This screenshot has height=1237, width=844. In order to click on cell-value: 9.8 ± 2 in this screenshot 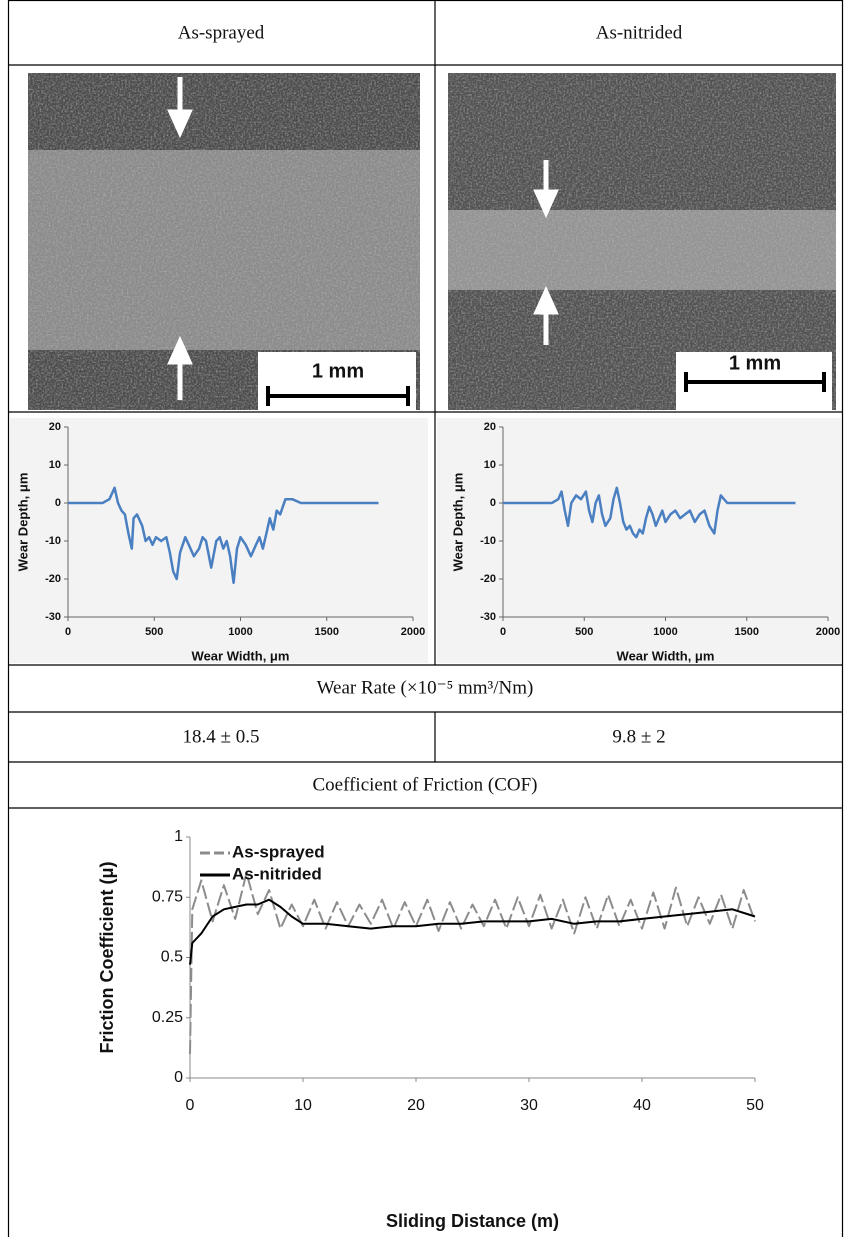, I will do `click(638, 736)`.